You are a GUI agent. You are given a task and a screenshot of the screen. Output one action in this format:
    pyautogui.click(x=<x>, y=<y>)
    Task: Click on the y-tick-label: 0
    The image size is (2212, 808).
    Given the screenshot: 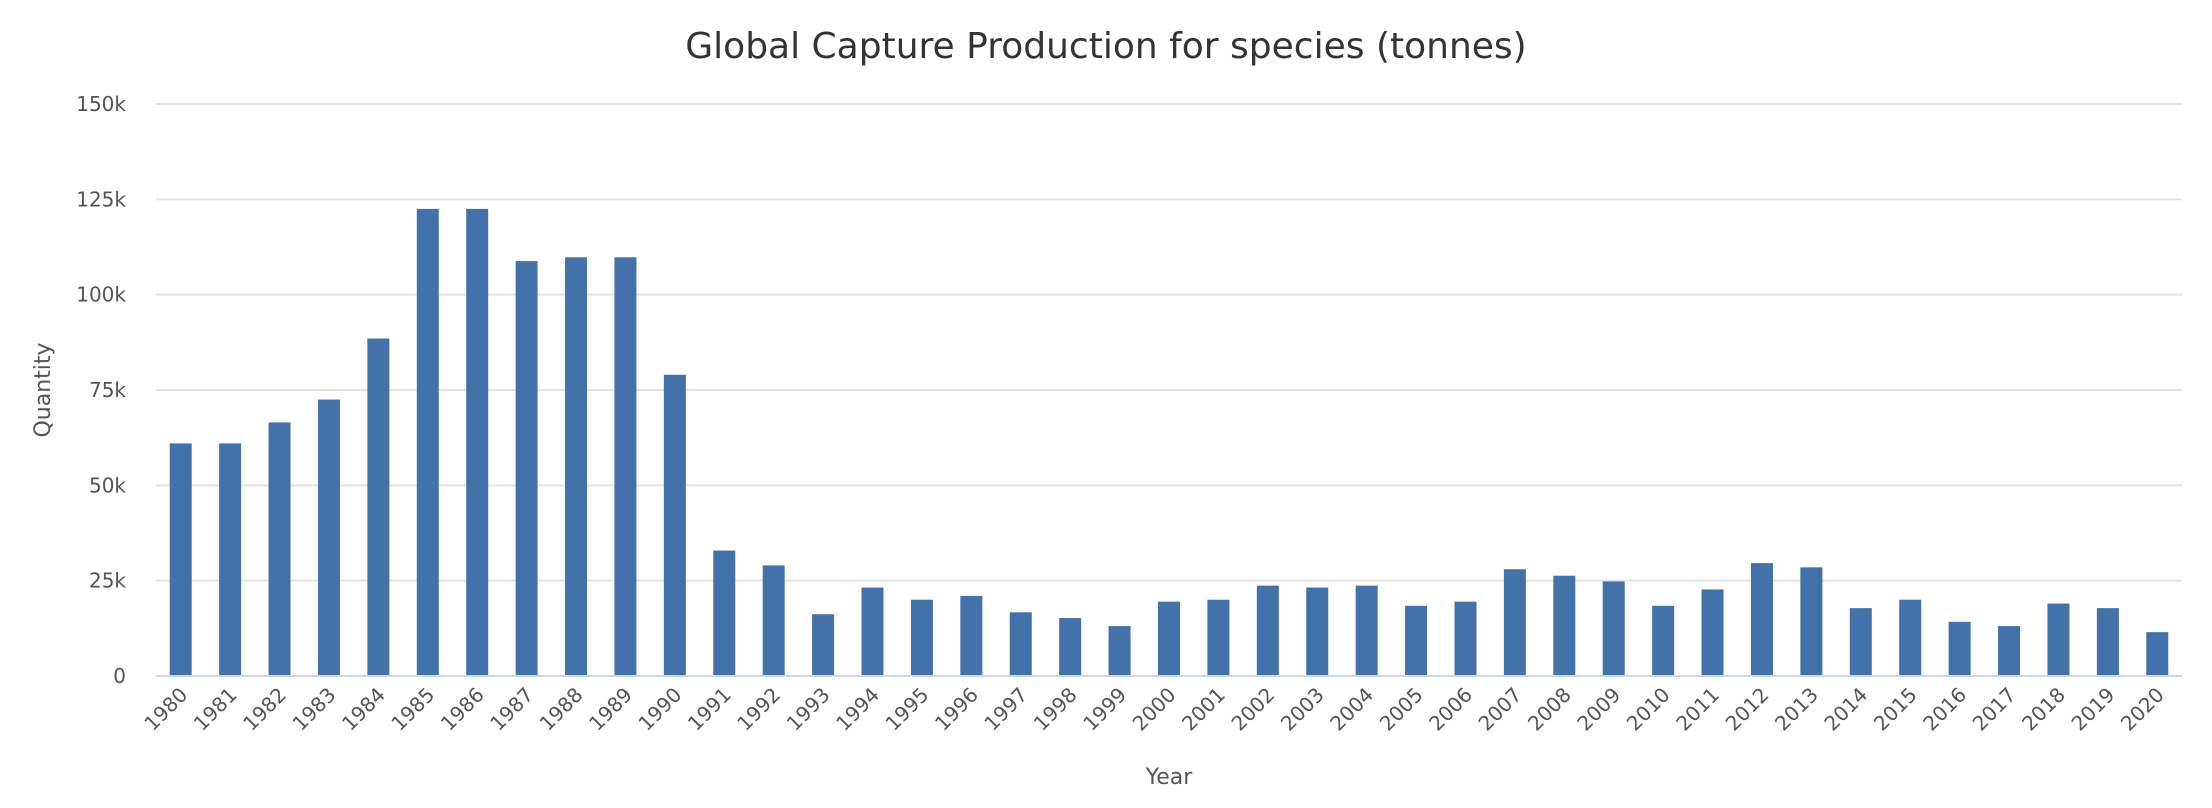 What is the action you would take?
    pyautogui.click(x=119, y=676)
    